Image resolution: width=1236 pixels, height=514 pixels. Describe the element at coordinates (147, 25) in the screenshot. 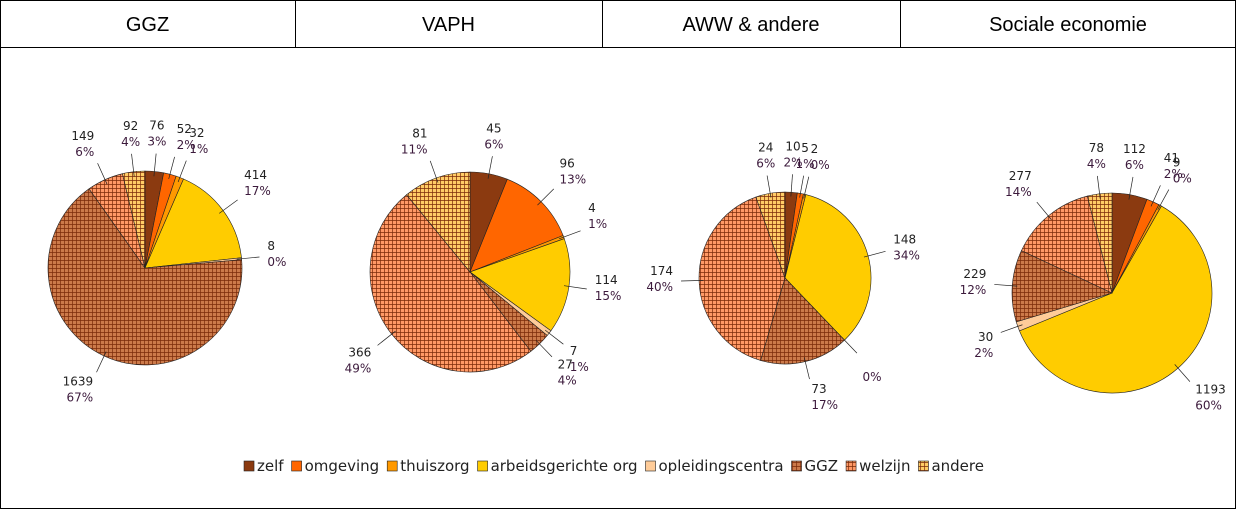

I see `column-header: GGZ` at that location.